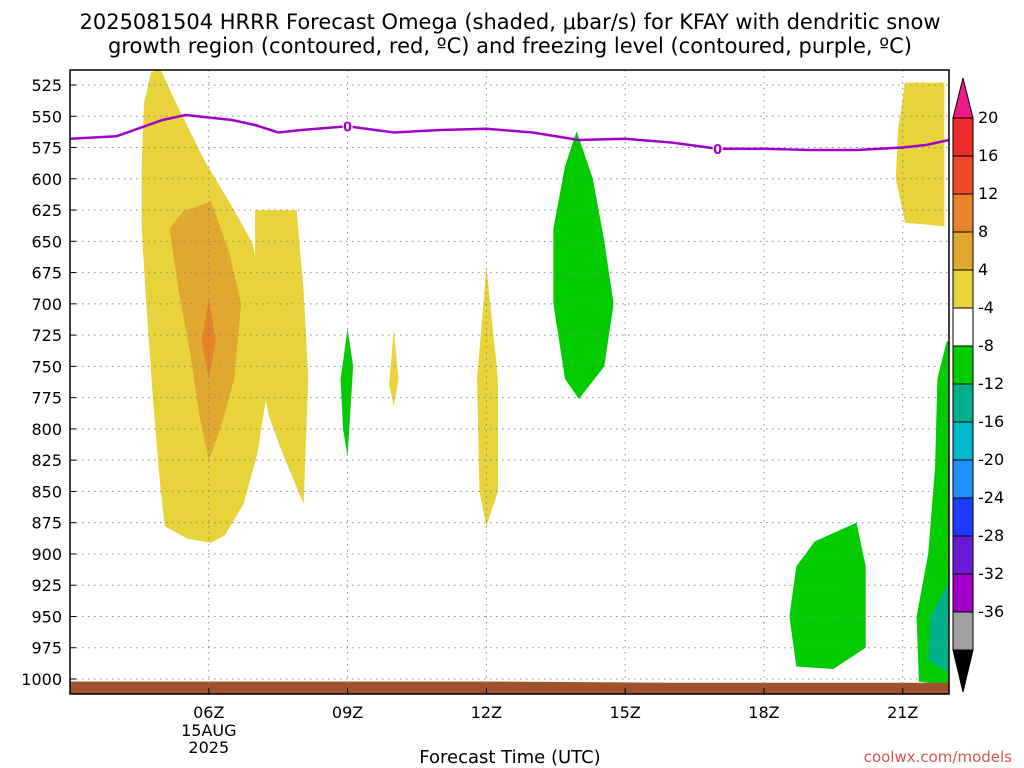  What do you see at coordinates (46, 460) in the screenshot?
I see `y-tick-label: 825` at bounding box center [46, 460].